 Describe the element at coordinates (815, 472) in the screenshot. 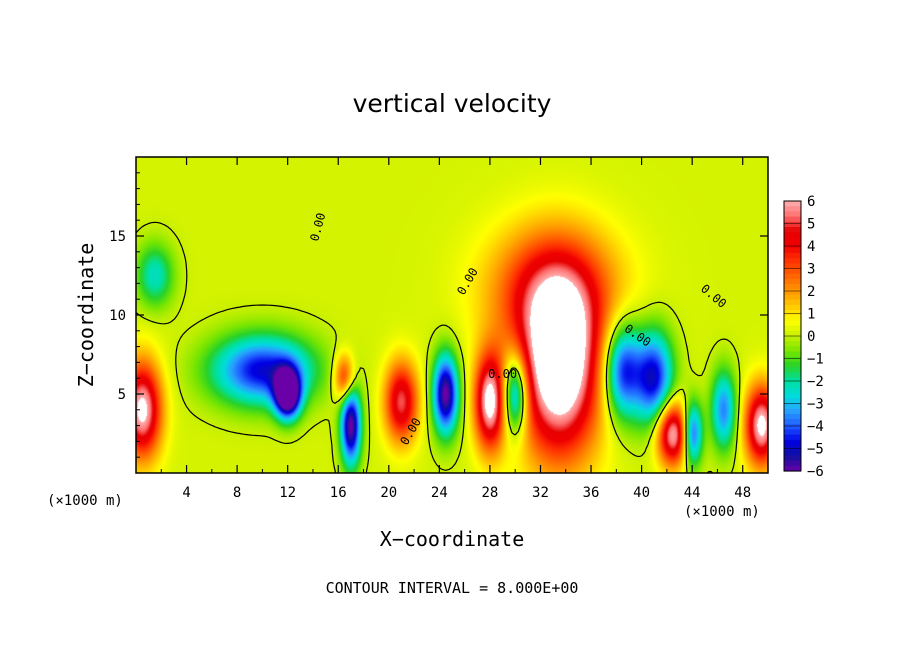

I see `colorbar-label: −6` at that location.